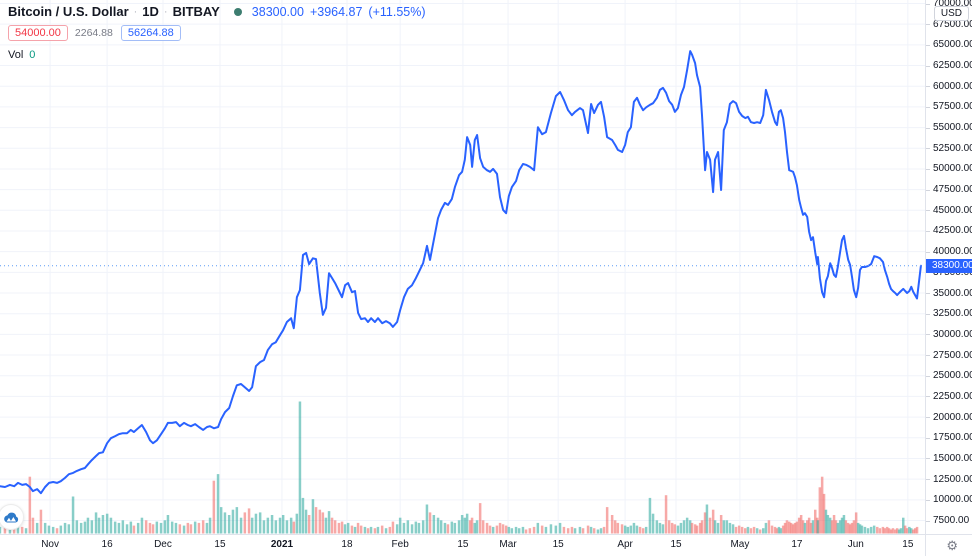 This screenshot has height=556, width=972. What do you see at coordinates (508, 544) in the screenshot?
I see `time-axis-label: Mar` at bounding box center [508, 544].